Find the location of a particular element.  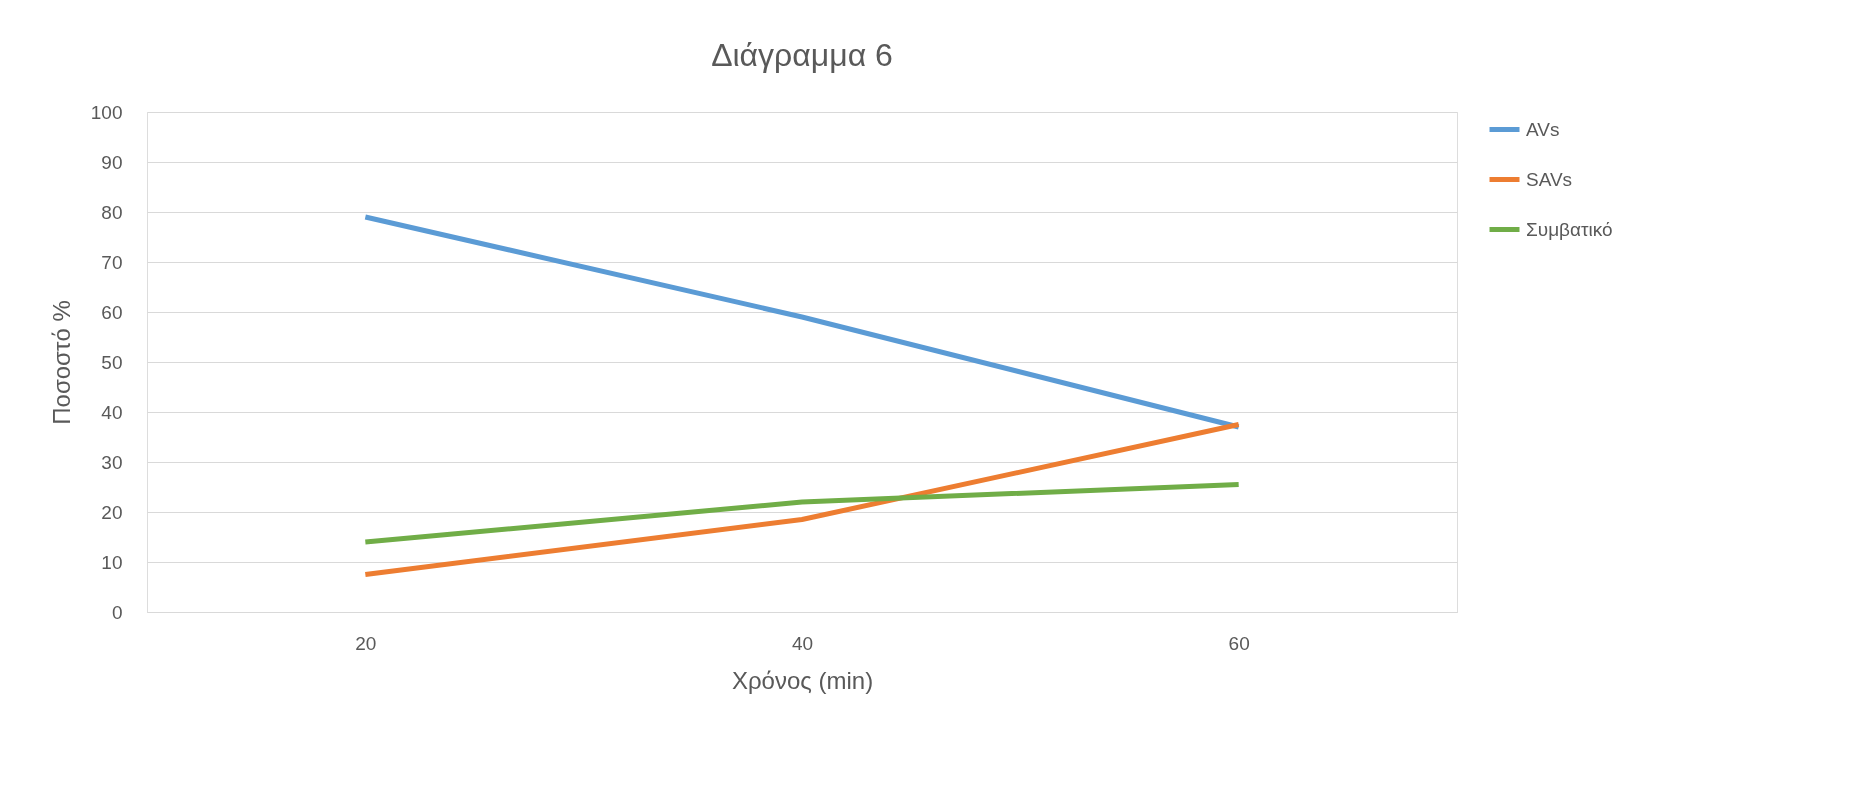

y-tick-label: 90 is located at coordinates (112, 162).